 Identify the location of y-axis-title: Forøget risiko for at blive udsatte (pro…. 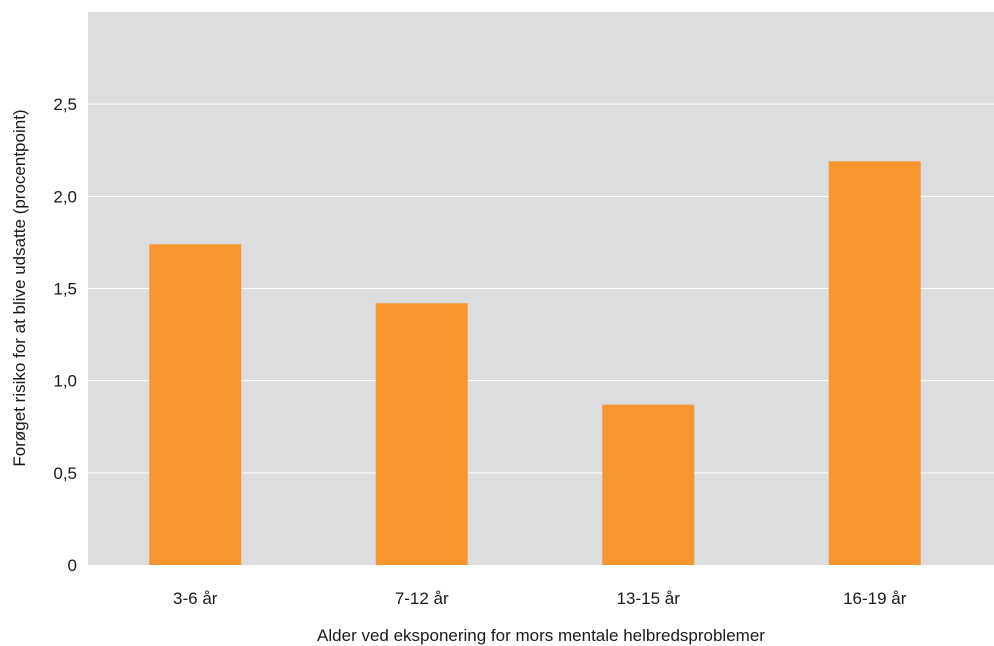
(19, 287).